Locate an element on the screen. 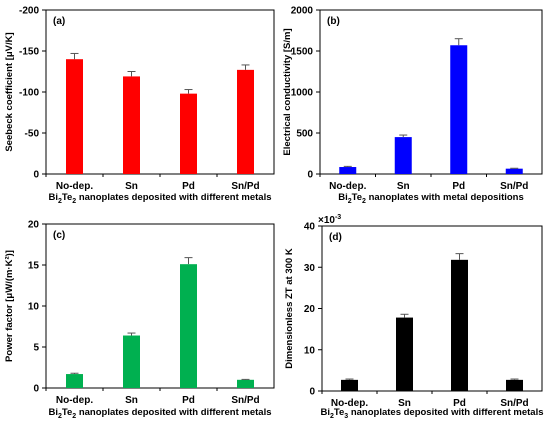  y-axis-label: Dimensionless ZT at 300 K is located at coordinates (289, 308).